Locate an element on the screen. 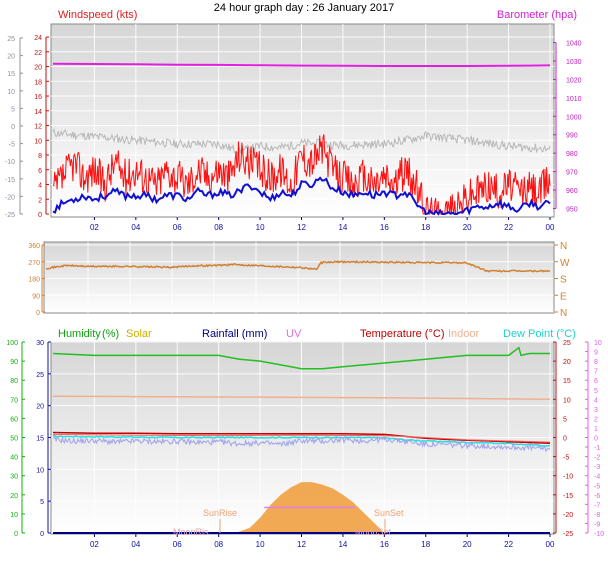 This screenshot has height=561, width=608. direction-plot-area is located at coordinates (299, 277).